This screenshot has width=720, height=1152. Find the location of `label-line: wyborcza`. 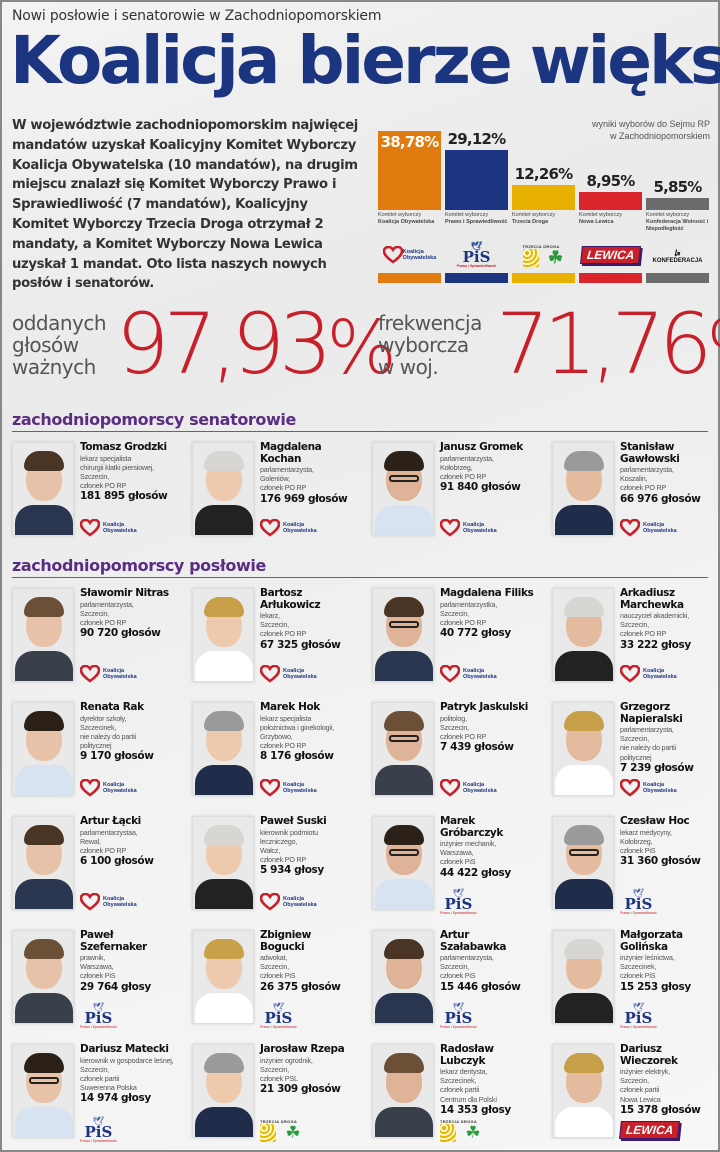

label-line: wyborcza is located at coordinates (423, 345).